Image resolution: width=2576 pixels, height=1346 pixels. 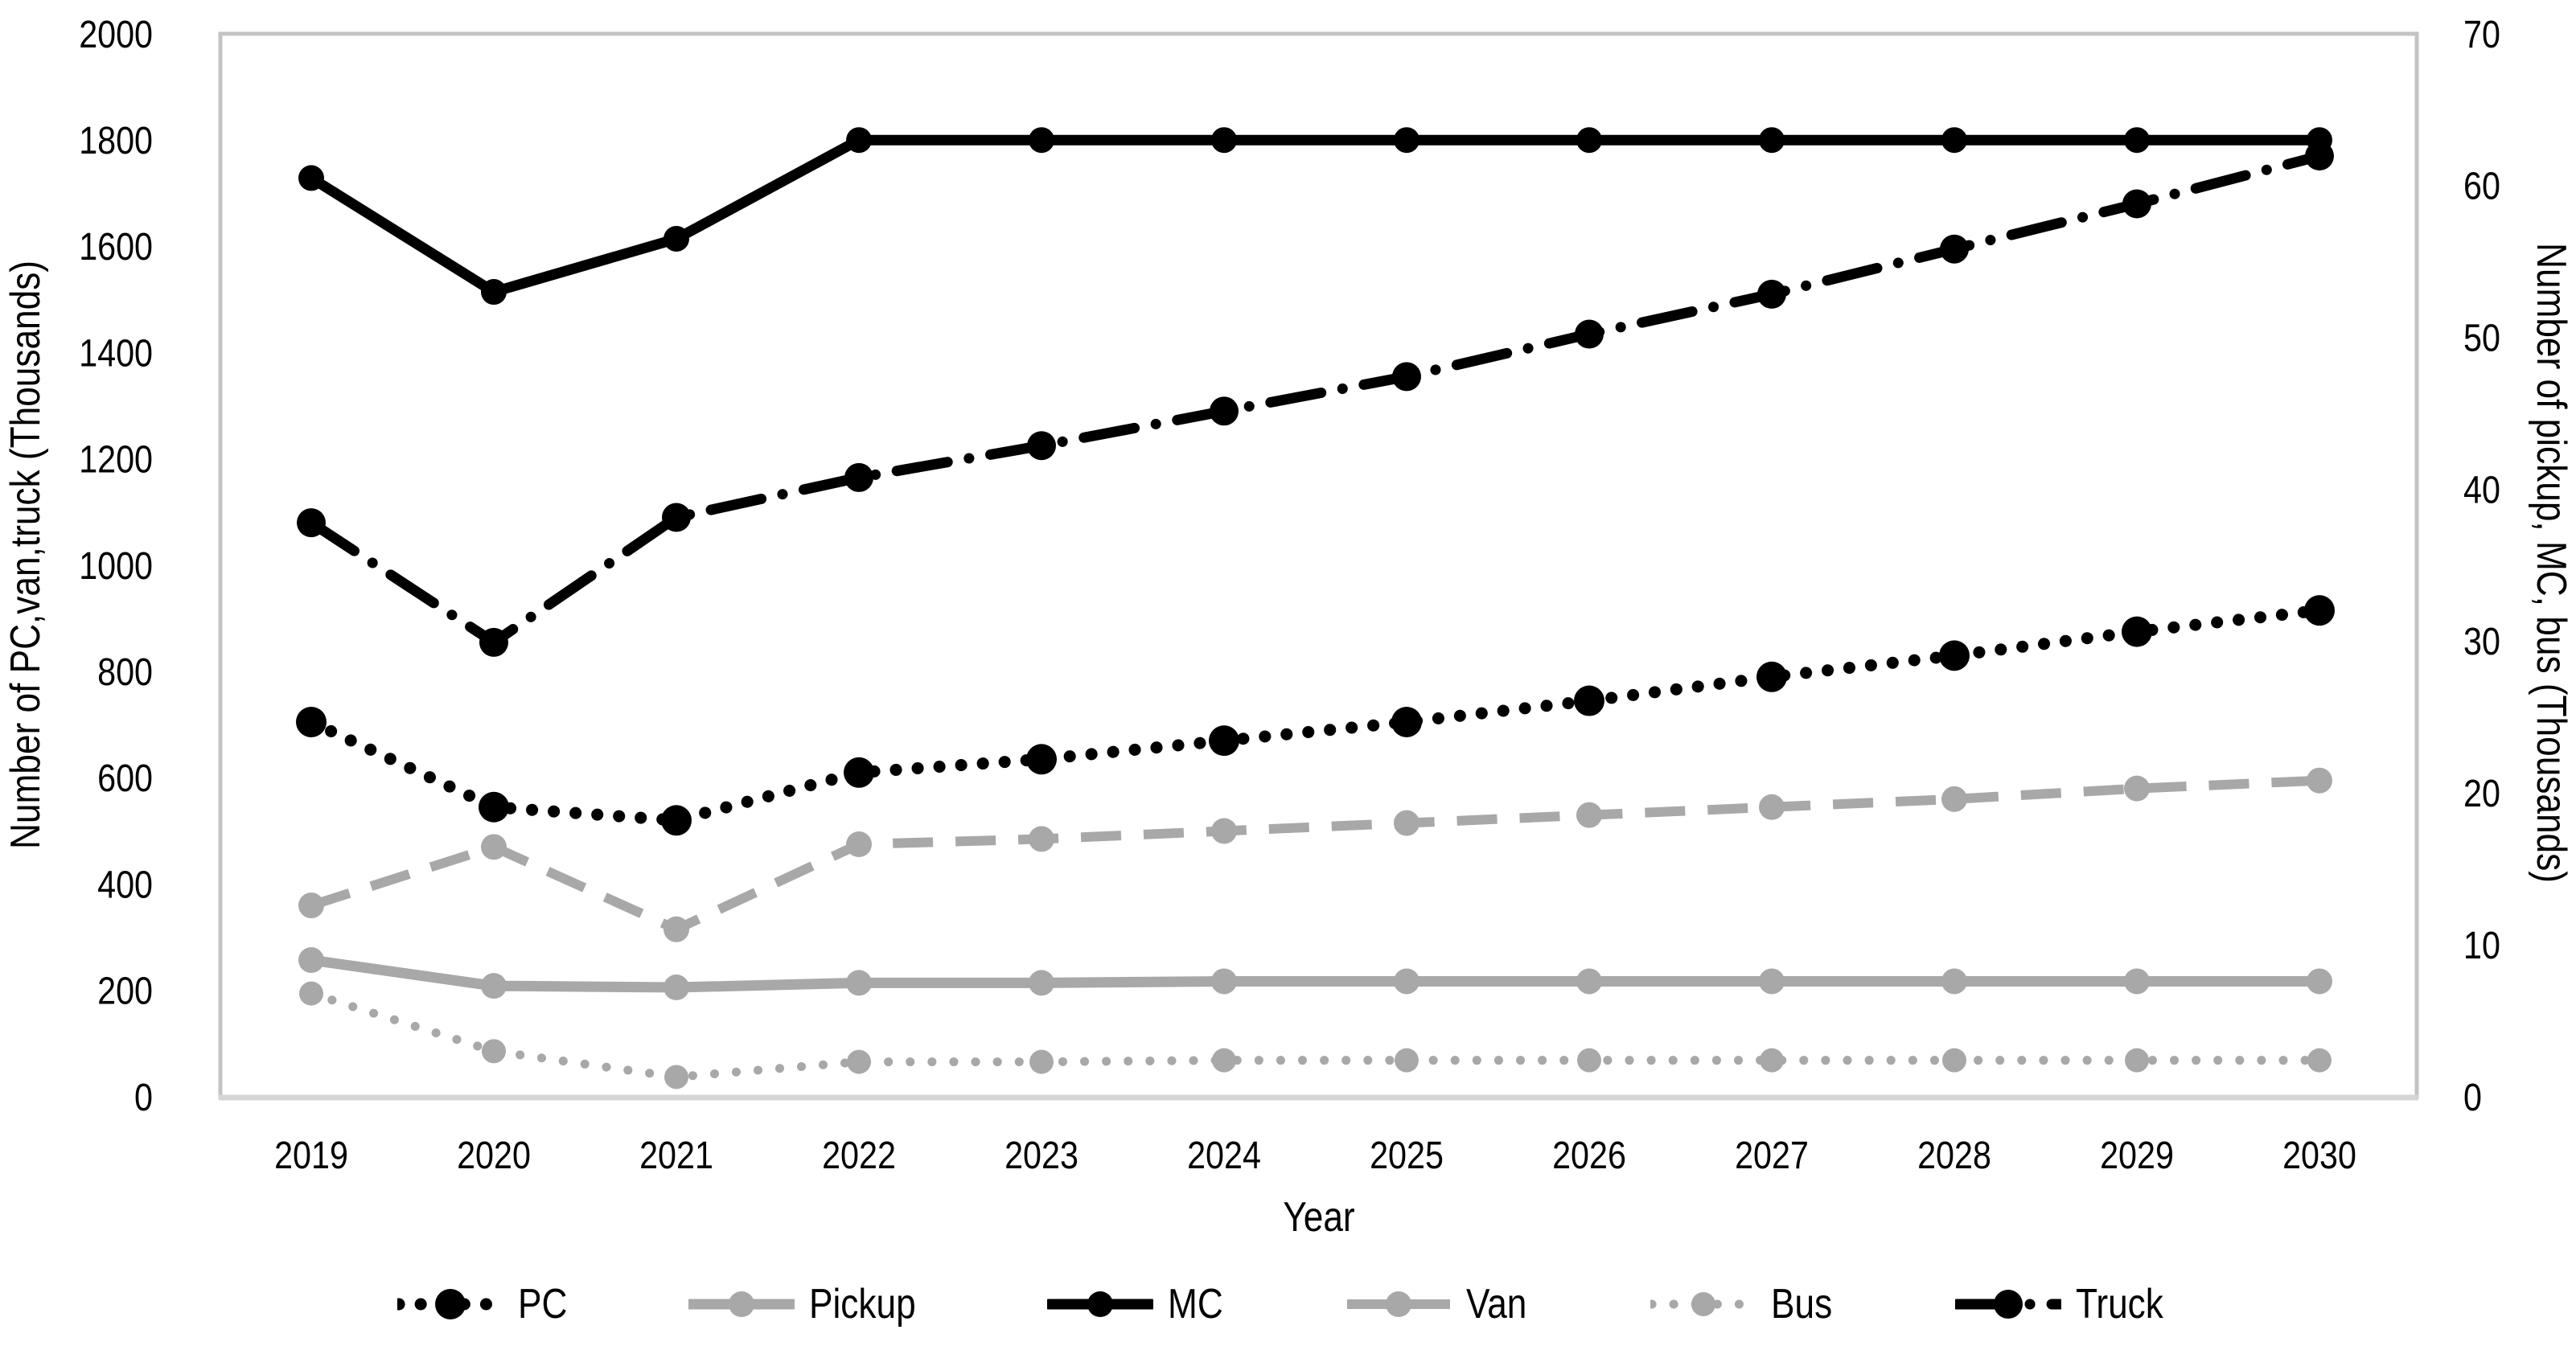 I want to click on legend-label-bus: Bus, so click(x=1801, y=1304).